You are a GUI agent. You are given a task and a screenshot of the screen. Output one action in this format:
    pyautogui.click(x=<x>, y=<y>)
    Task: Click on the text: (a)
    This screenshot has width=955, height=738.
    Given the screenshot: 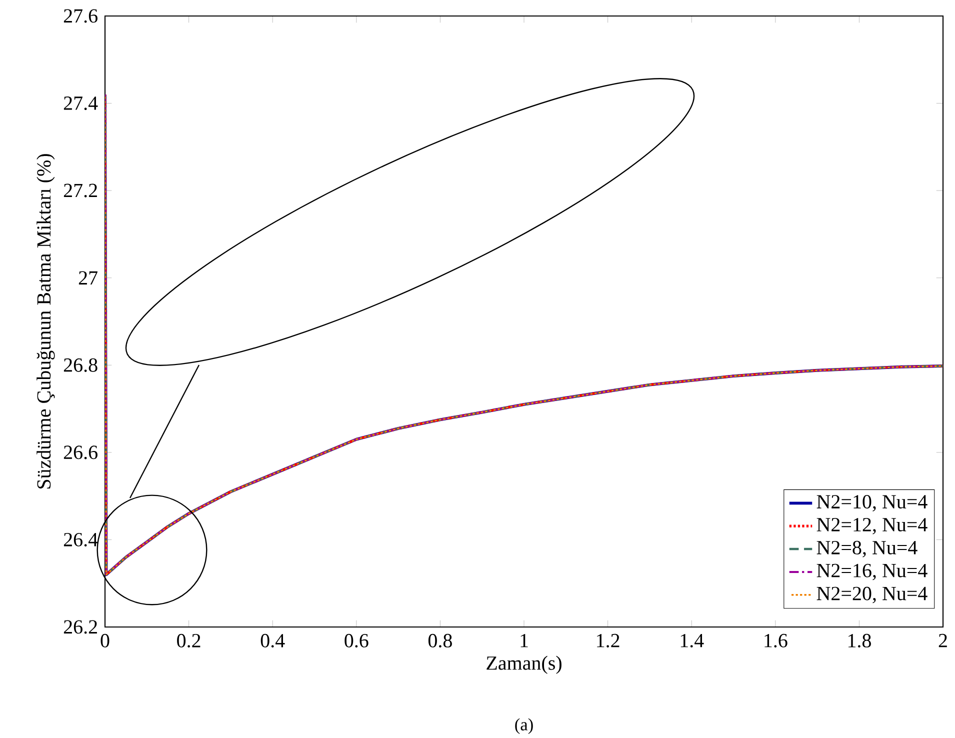 What is the action you would take?
    pyautogui.click(x=524, y=726)
    